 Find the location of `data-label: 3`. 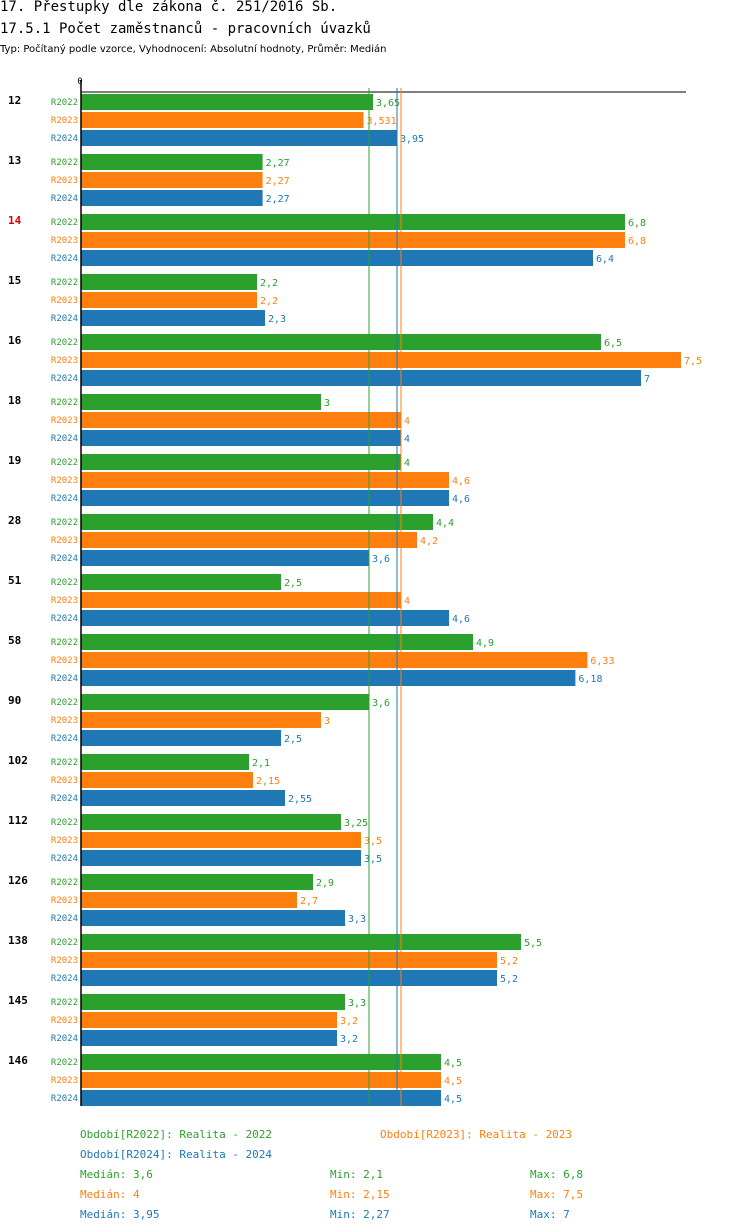

data-label: 3 is located at coordinates (327, 721).